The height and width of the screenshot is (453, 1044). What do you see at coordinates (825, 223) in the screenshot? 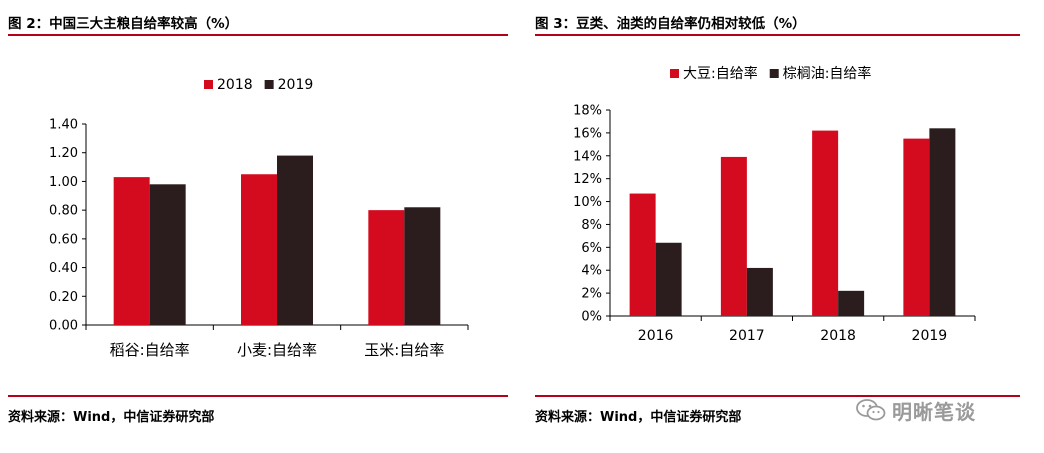
I see `right-bar-s0-c2` at bounding box center [825, 223].